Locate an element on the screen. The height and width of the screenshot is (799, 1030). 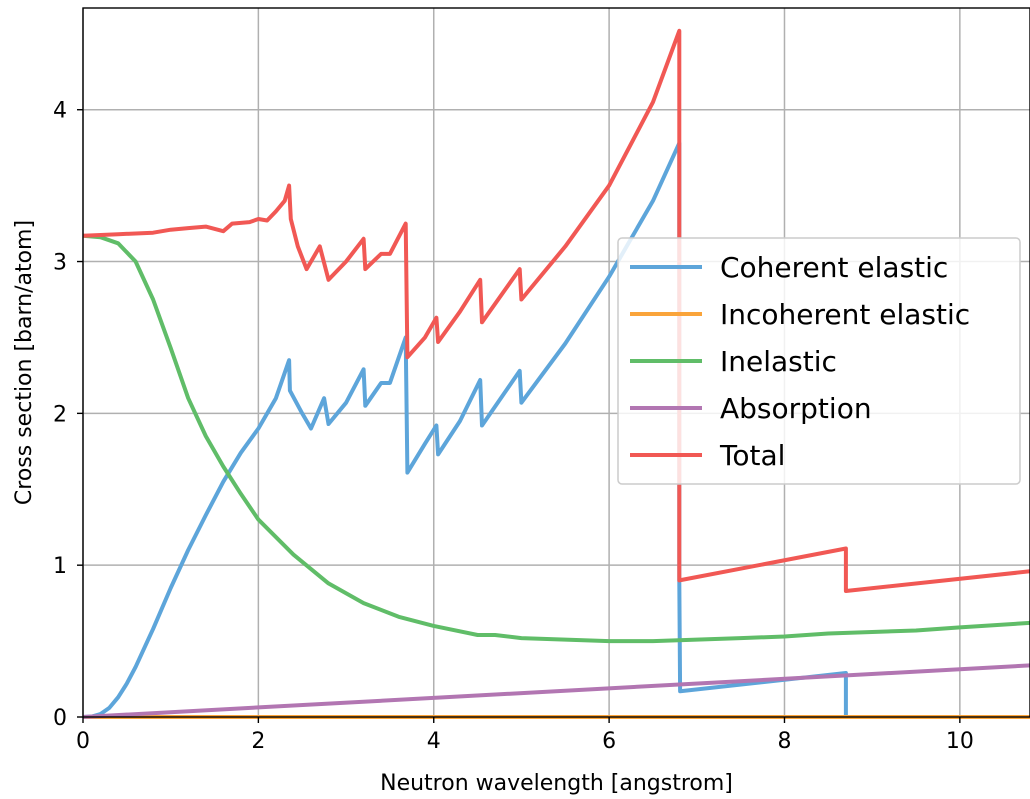
x-tick-label: 4 is located at coordinates (434, 741).